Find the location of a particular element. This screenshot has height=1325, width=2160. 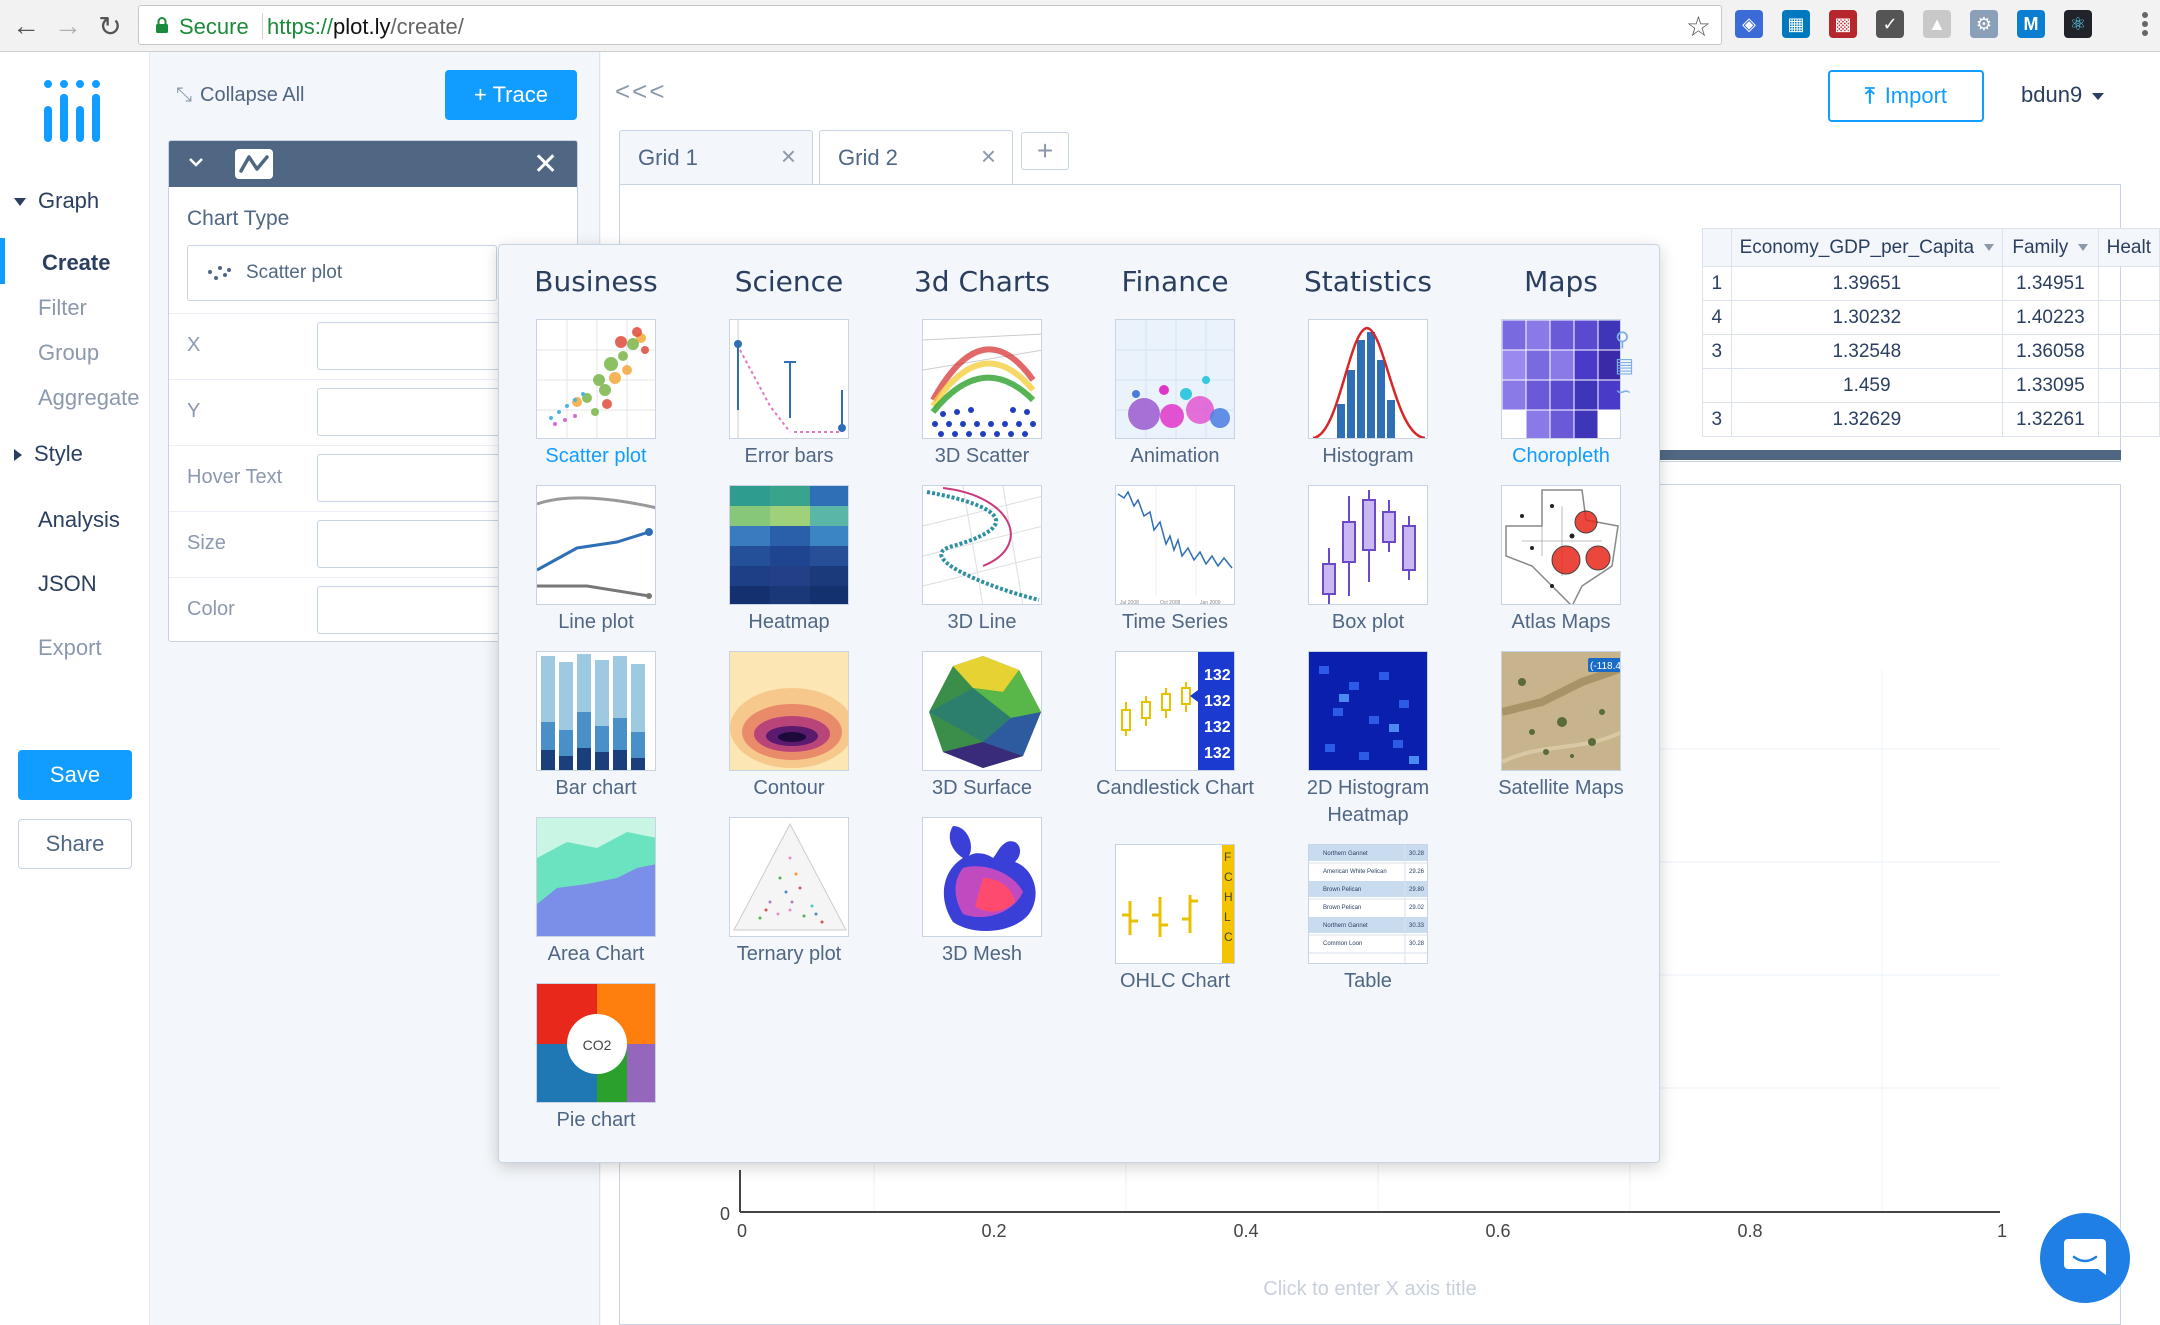

table-cell: 1.39651 is located at coordinates (1867, 283).